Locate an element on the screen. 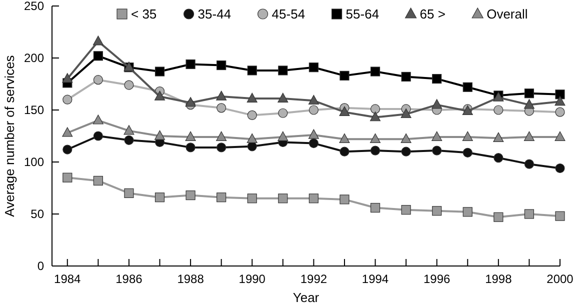 The image size is (580, 308). legend-label: 35-44 is located at coordinates (215, 14).